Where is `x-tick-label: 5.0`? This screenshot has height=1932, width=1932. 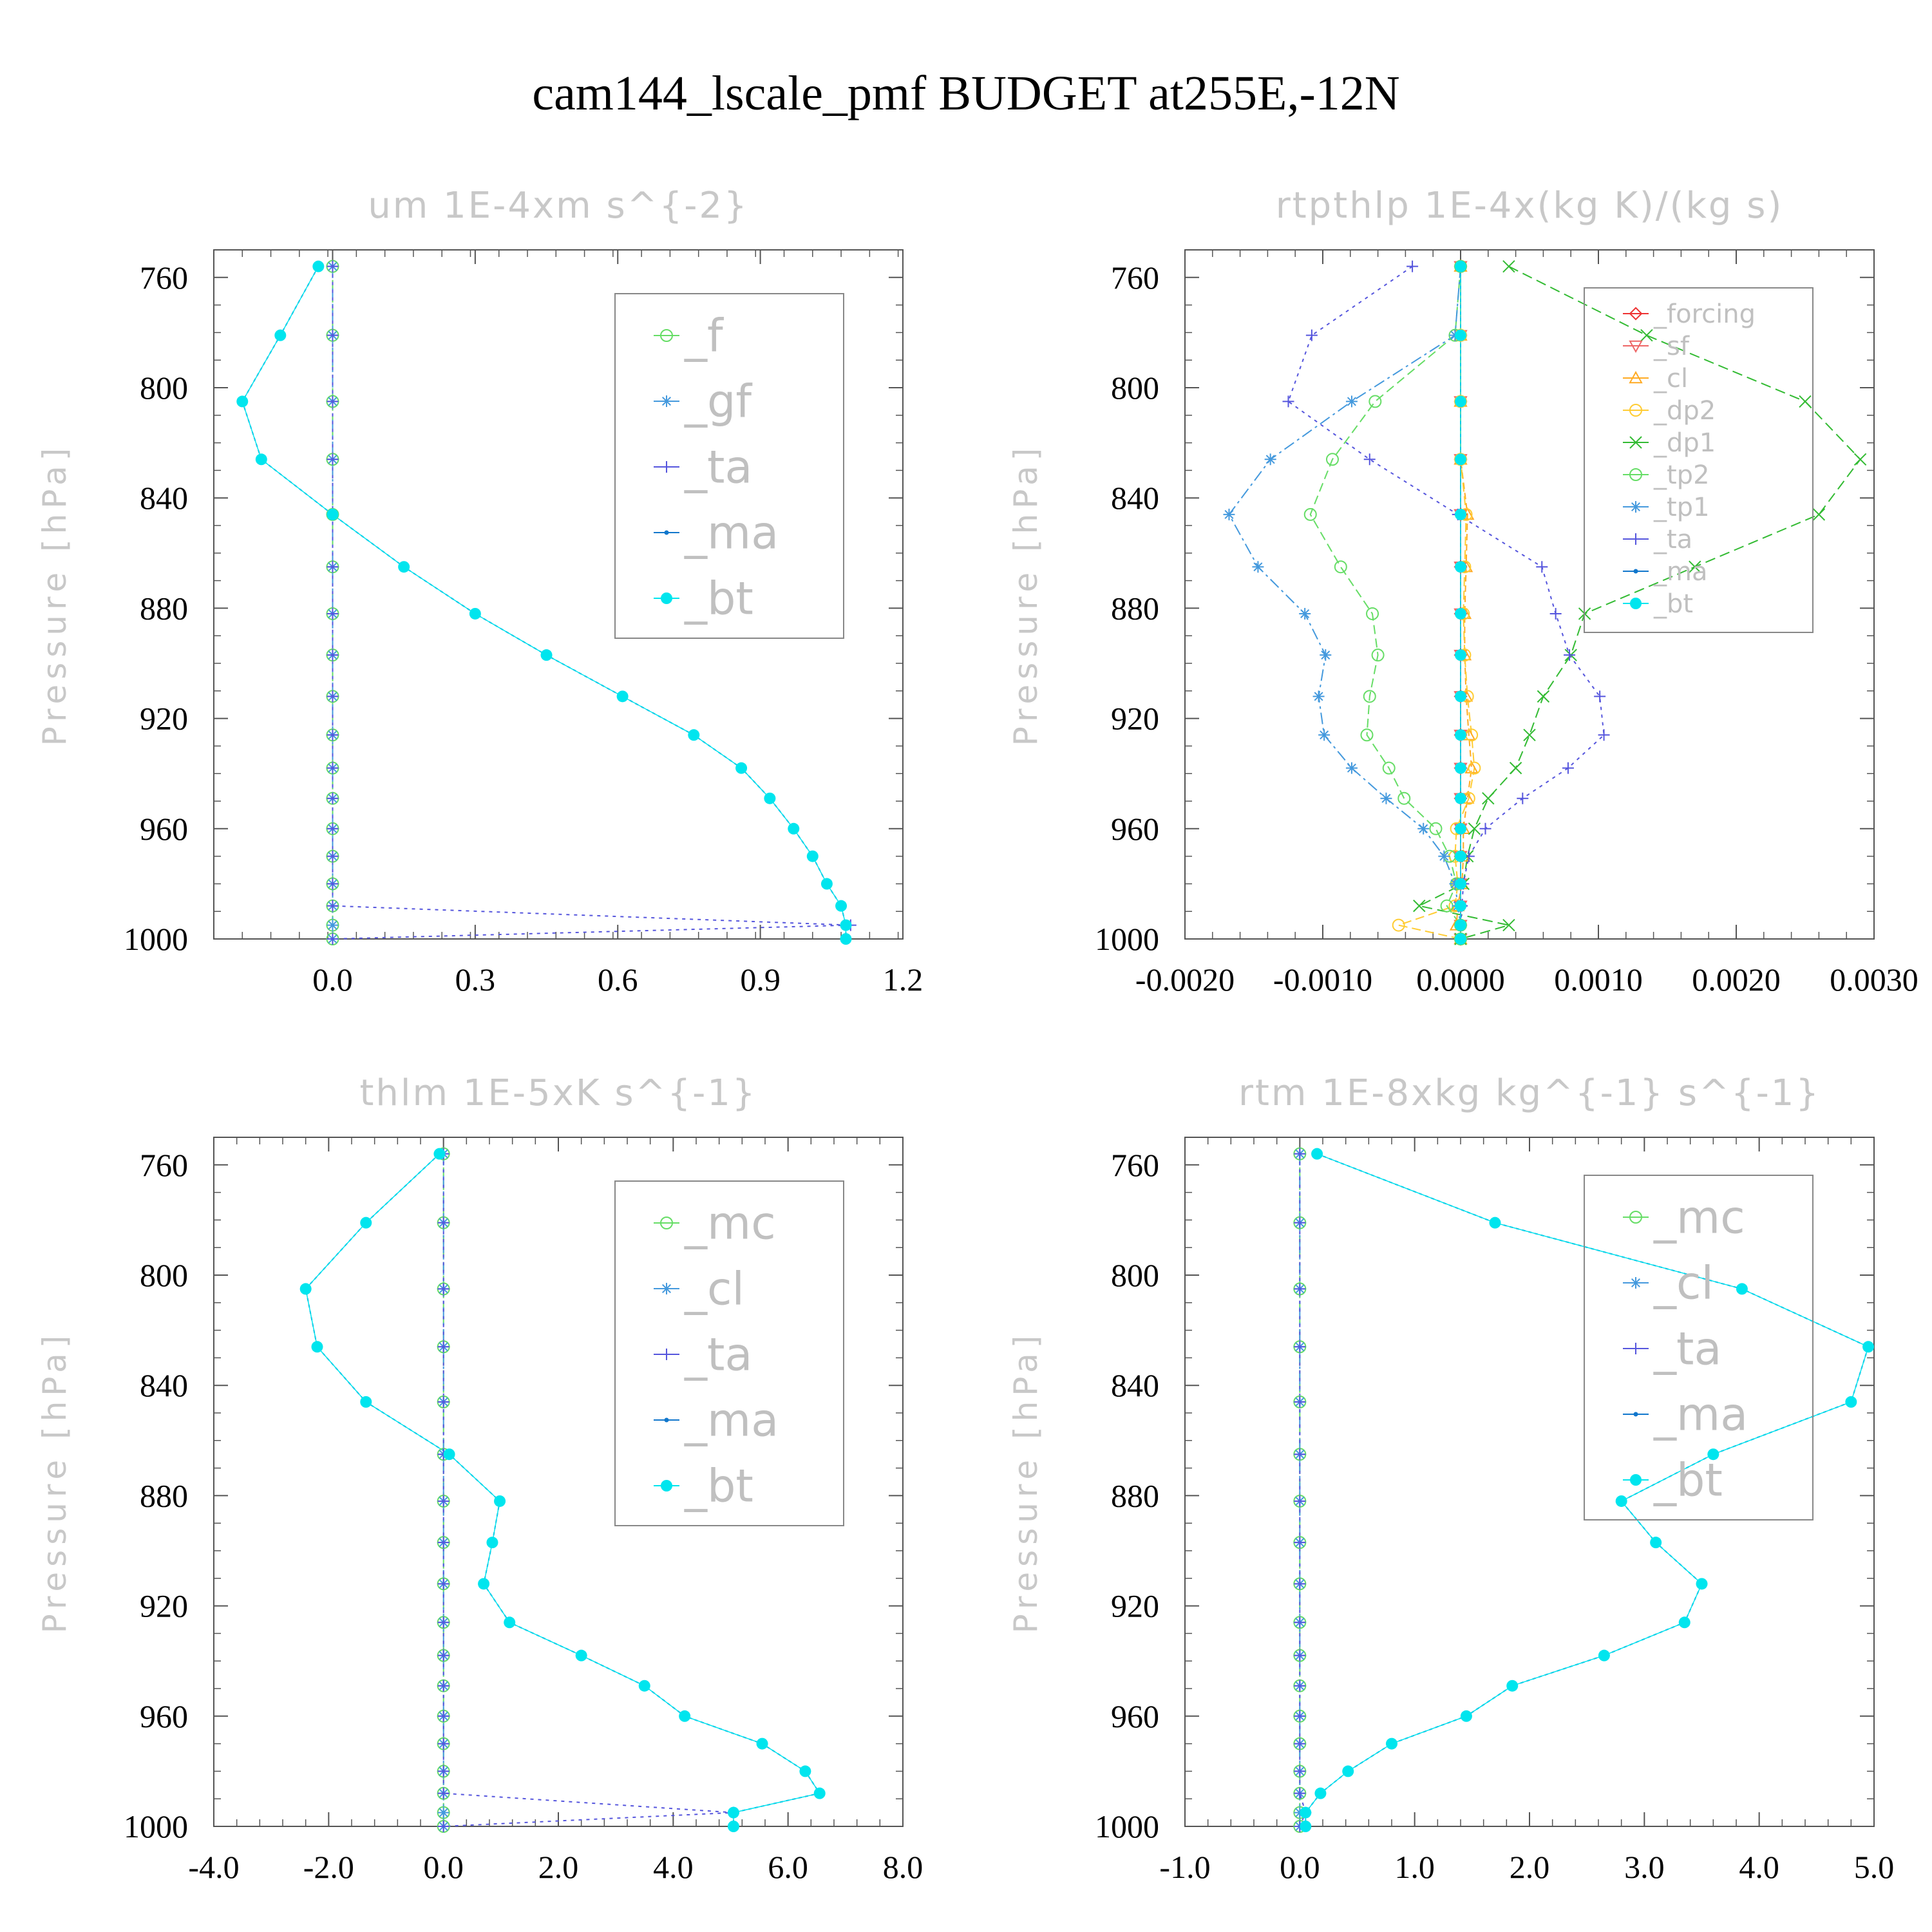
x-tick-label: 5.0 is located at coordinates (1874, 1867).